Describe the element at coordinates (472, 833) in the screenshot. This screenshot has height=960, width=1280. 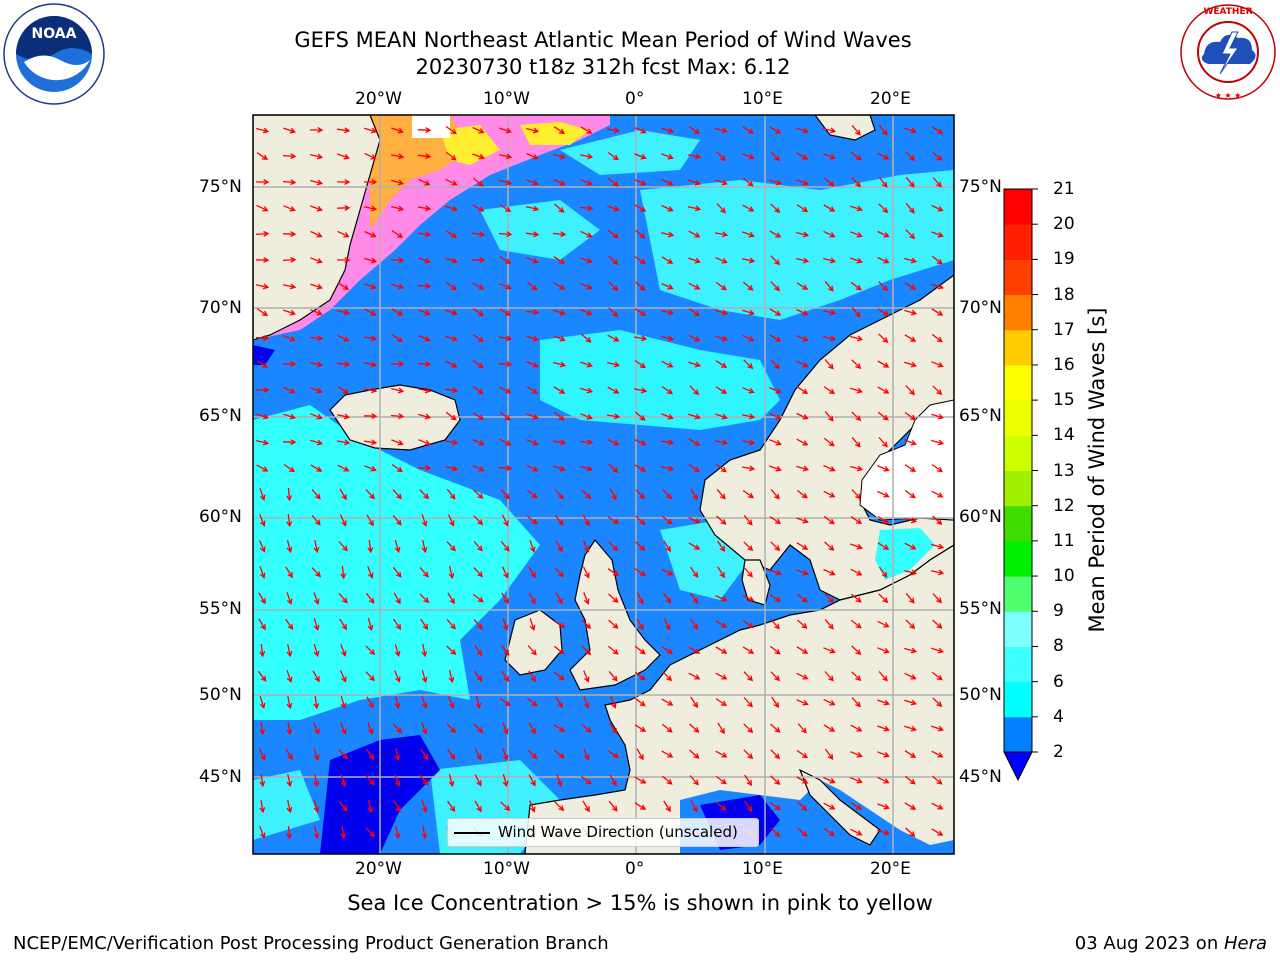
I see `legend-line-swatch` at that location.